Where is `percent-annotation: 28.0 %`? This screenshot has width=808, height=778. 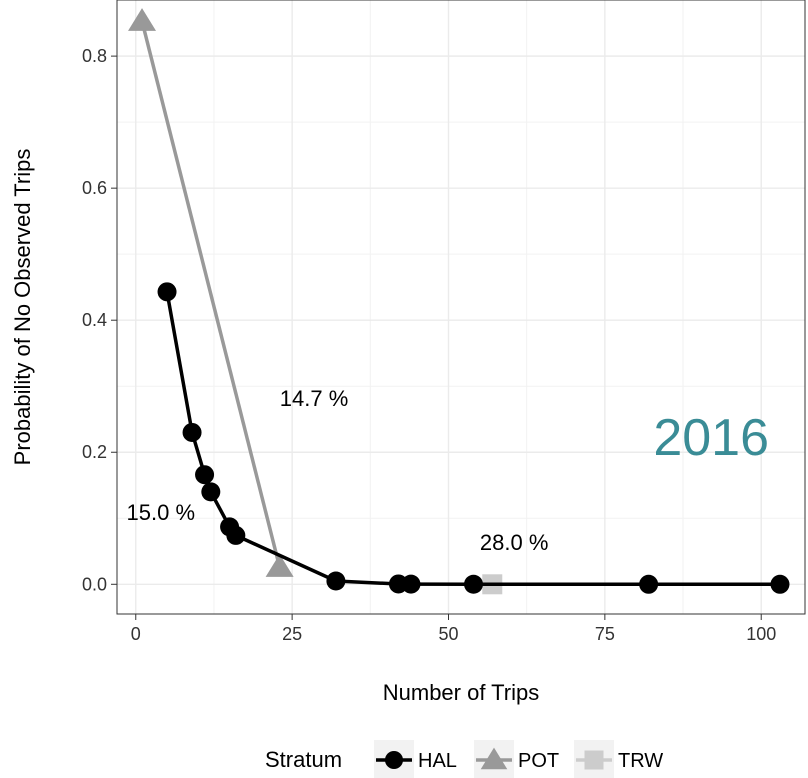
percent-annotation: 28.0 % is located at coordinates (514, 542).